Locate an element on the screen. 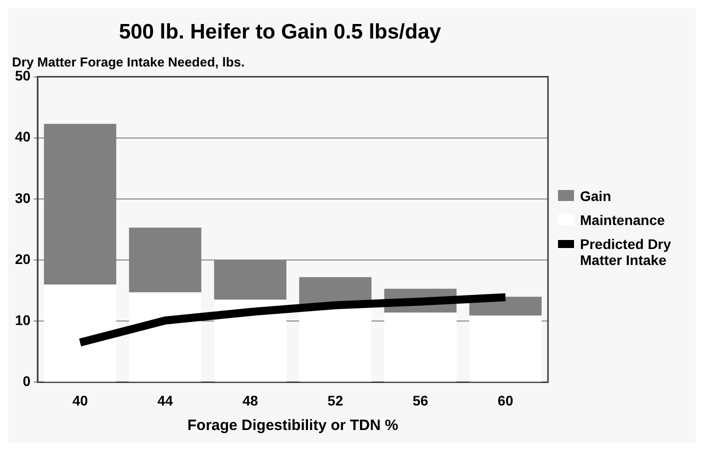 This screenshot has height=451, width=704. y-tick-label: 10 is located at coordinates (22, 320).